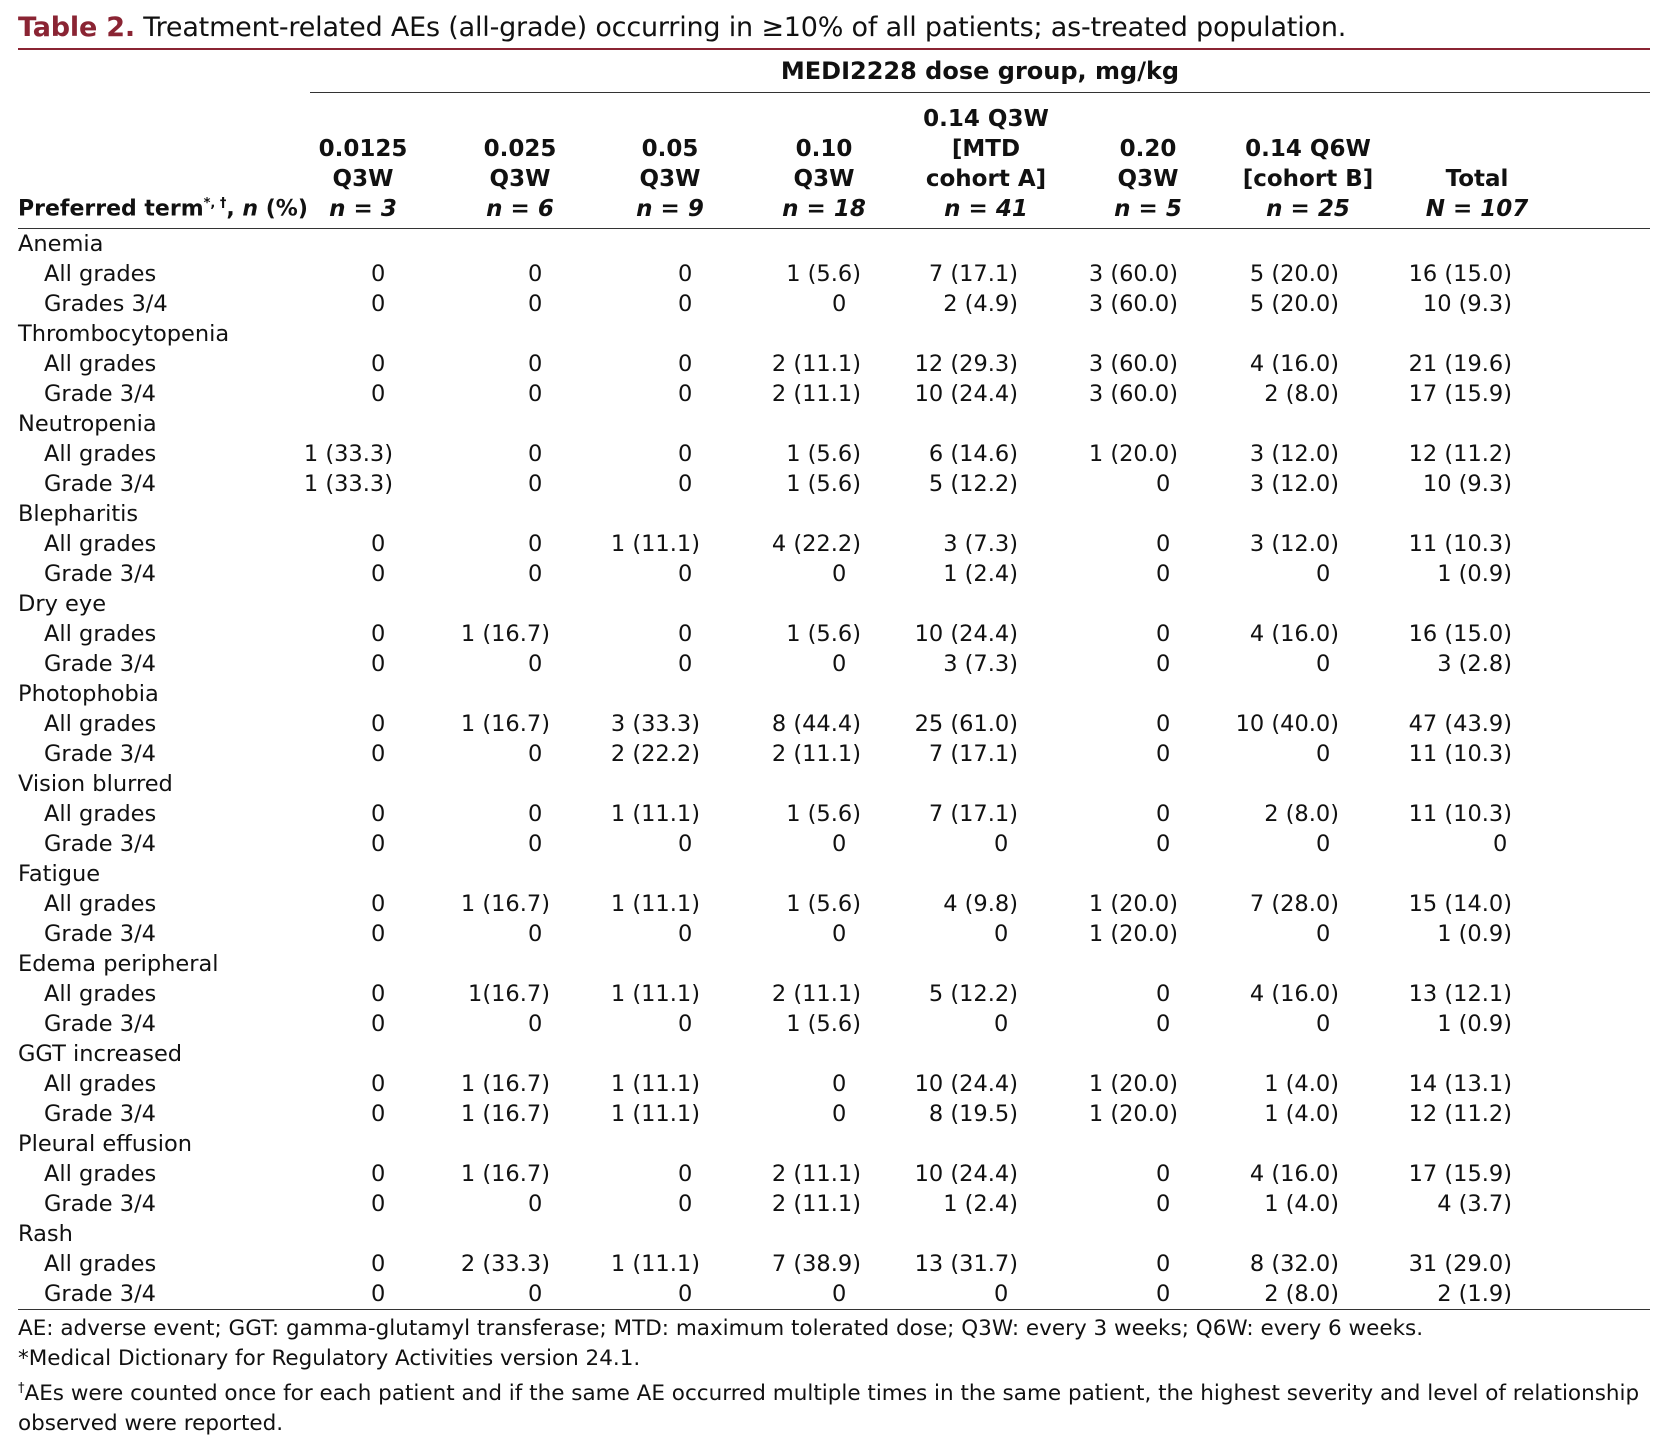 This screenshot has height=1452, width=1664. What do you see at coordinates (1474, 664) in the screenshot?
I see `table-cell: 3 (2.8)` at bounding box center [1474, 664].